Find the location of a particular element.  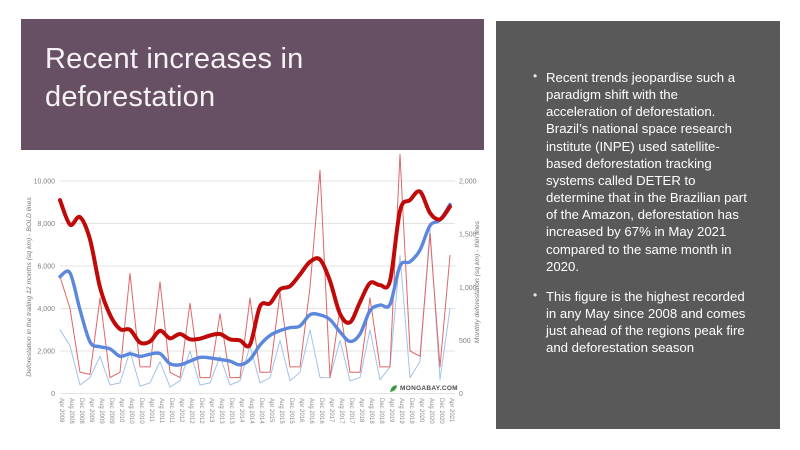

x-axis-label: Dec 2009 is located at coordinates (111, 411).